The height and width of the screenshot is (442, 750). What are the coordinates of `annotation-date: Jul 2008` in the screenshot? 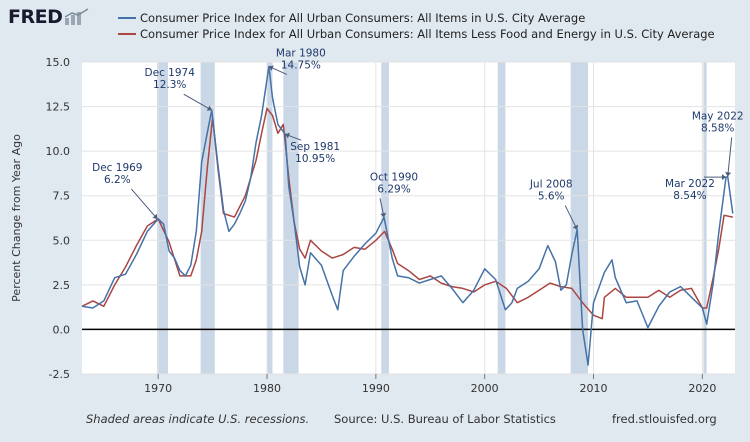 It's located at (551, 185).